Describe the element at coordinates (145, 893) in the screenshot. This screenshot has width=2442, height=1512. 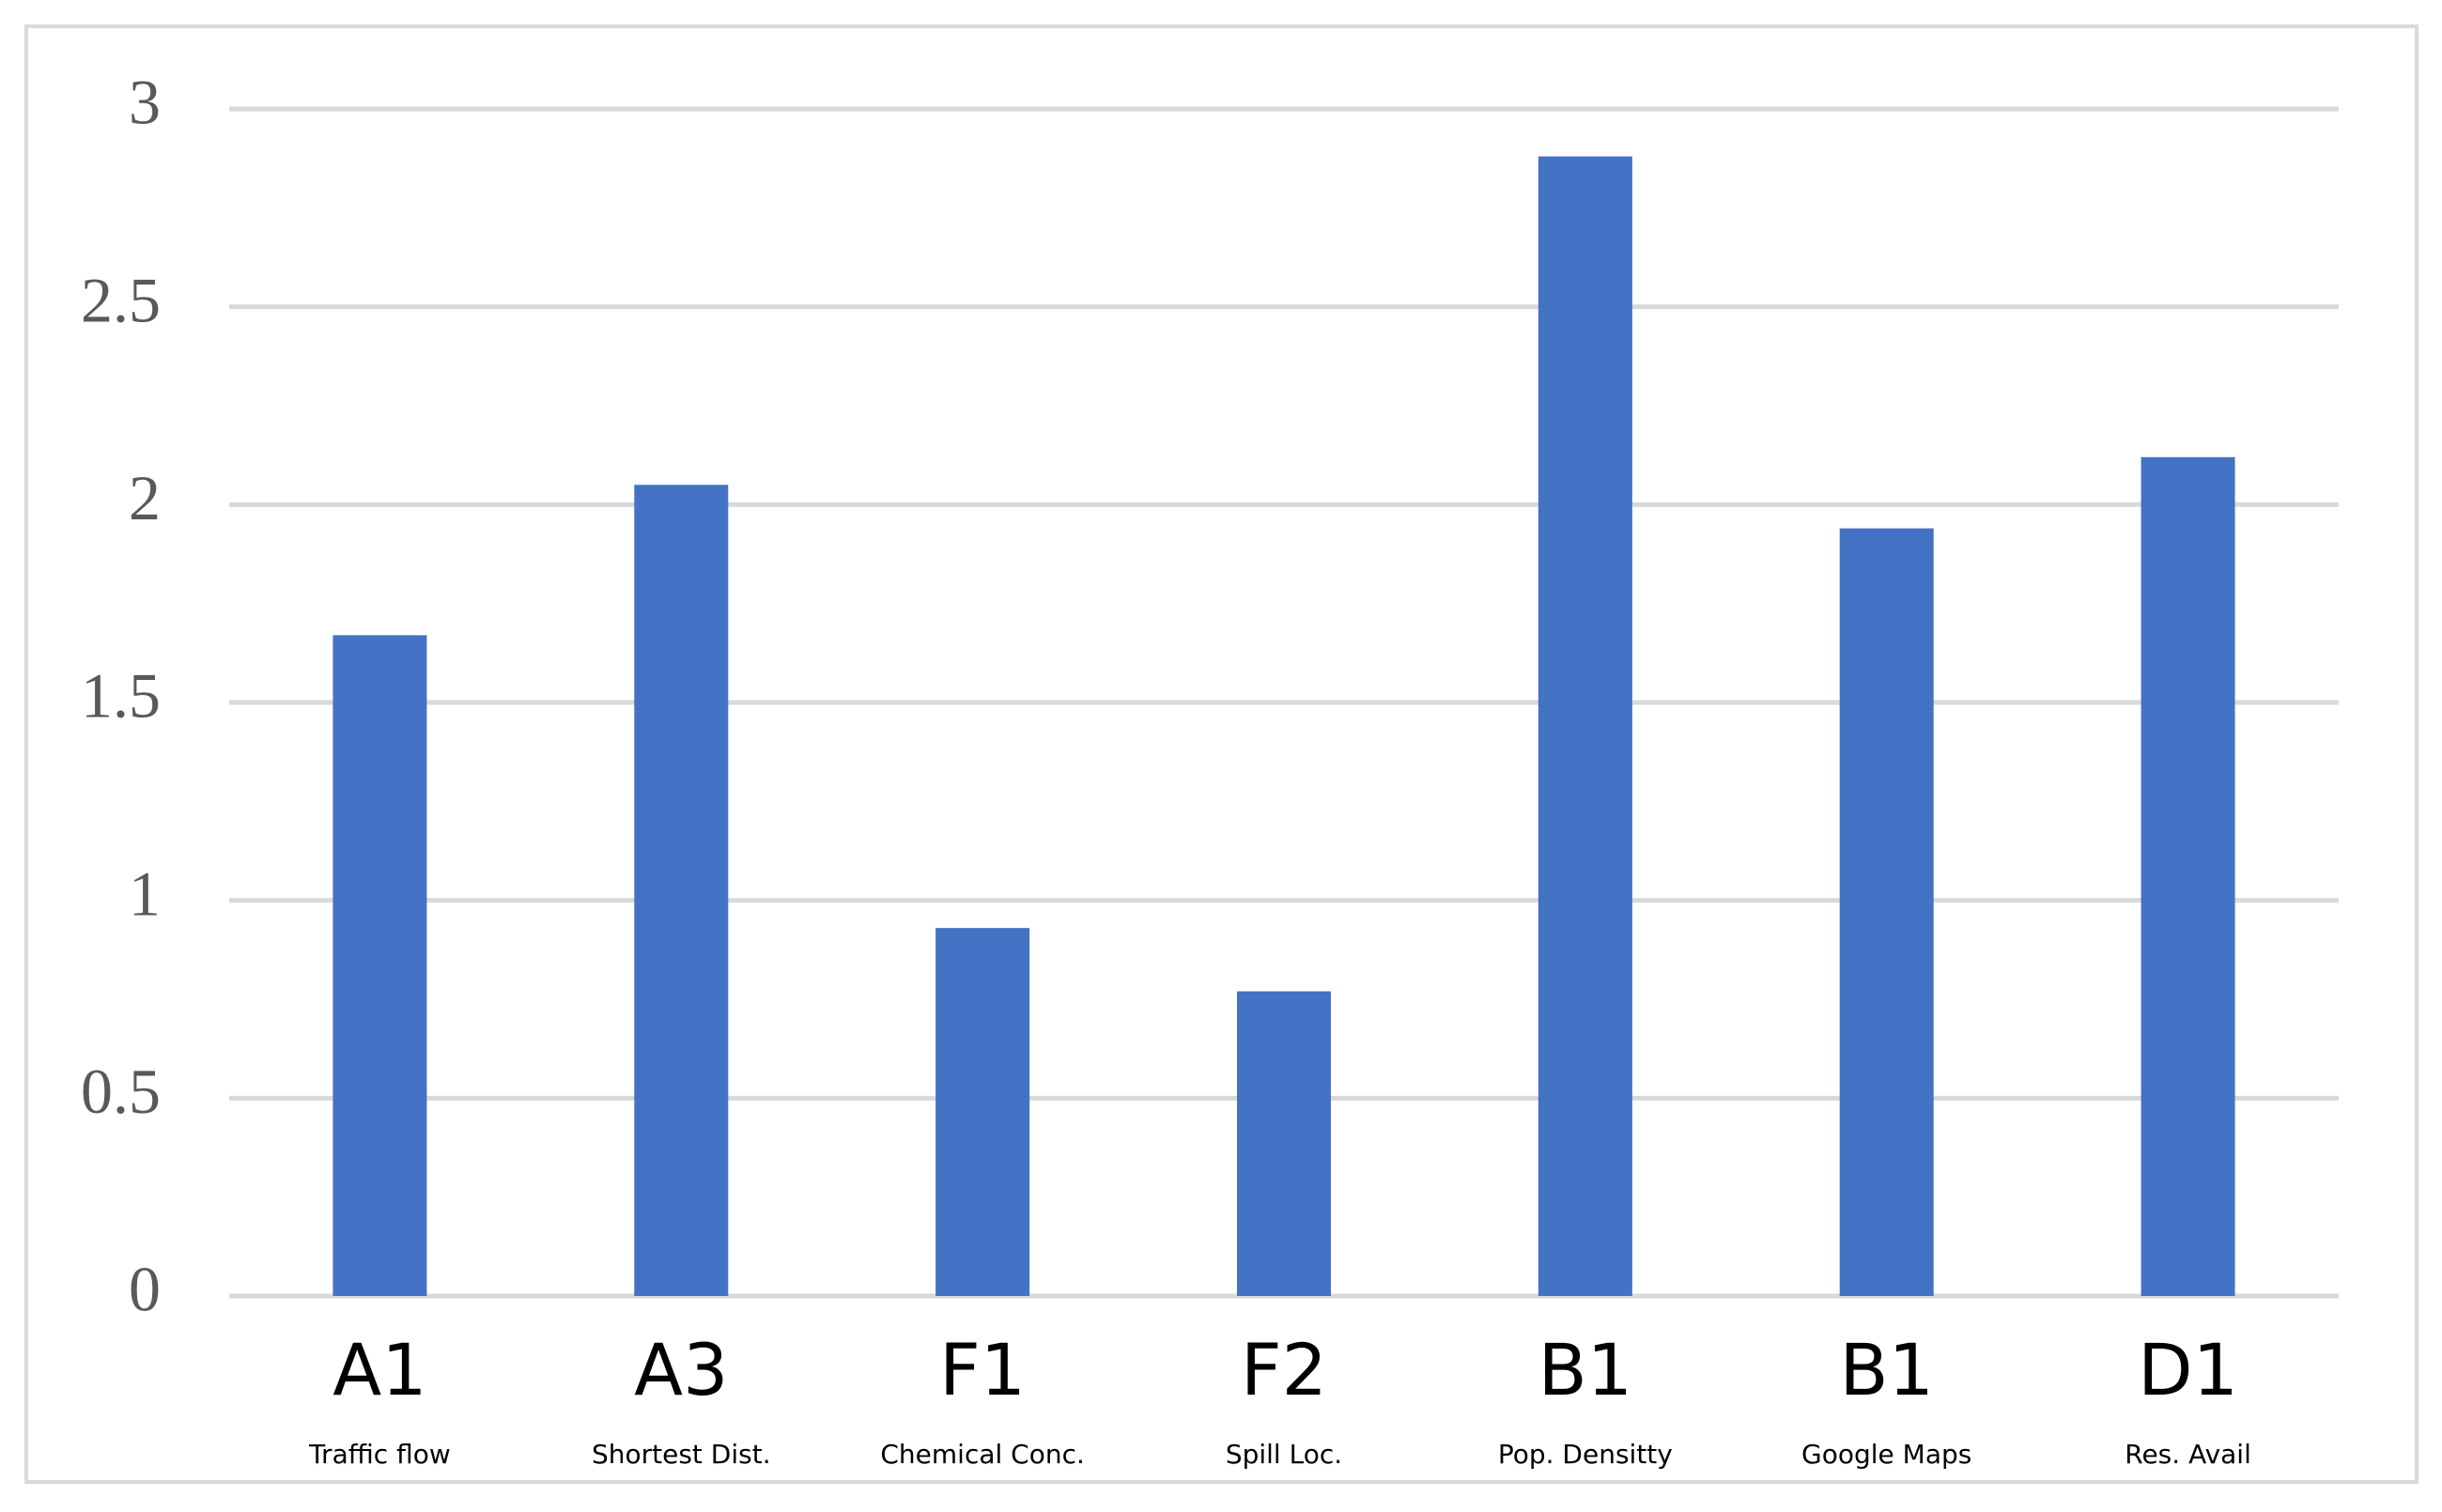
I see `y-tick-label: 1` at that location.